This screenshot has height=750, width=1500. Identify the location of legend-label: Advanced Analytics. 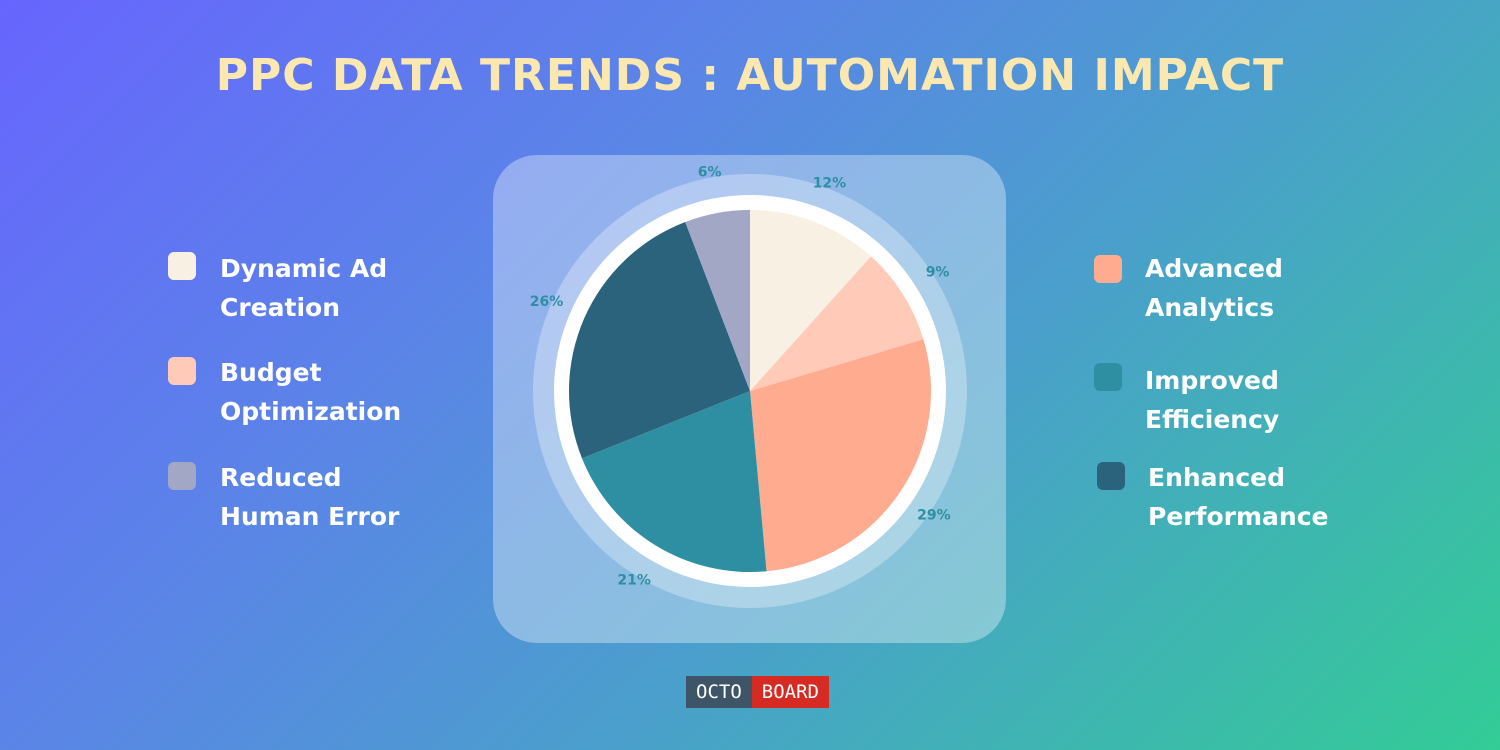
(1214, 288).